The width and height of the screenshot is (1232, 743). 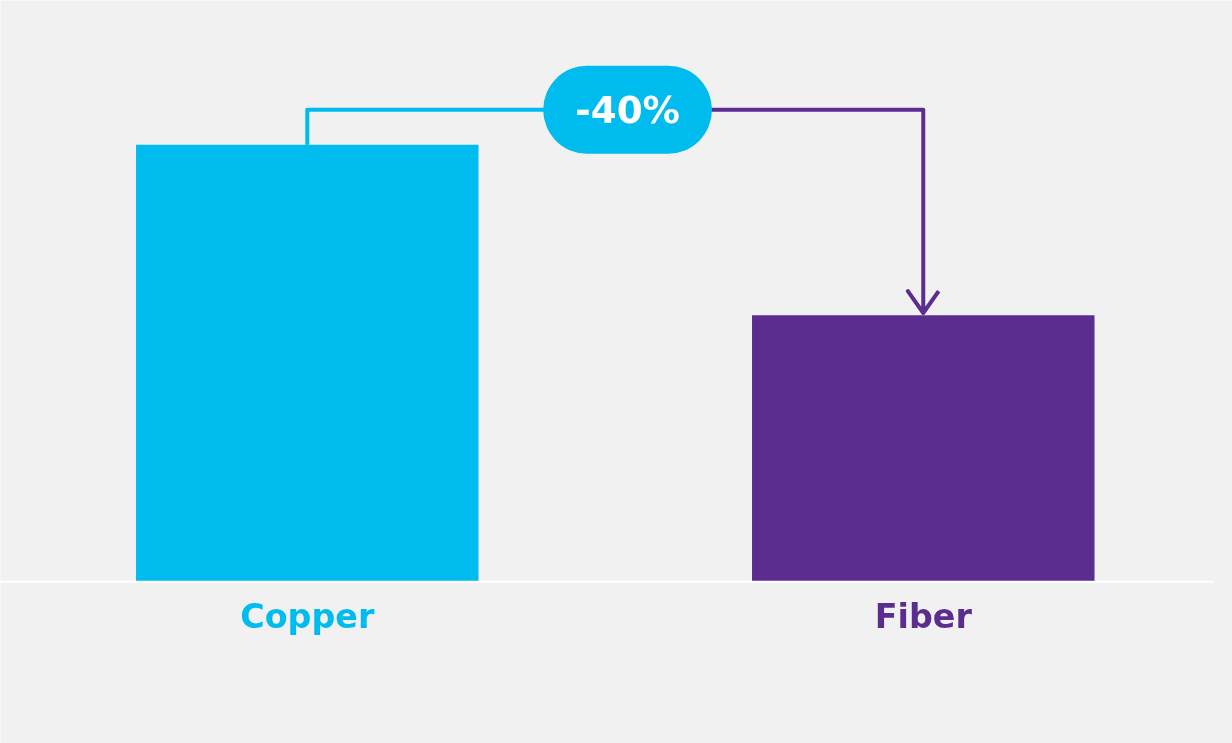 I want to click on text: -40%, so click(x=628, y=109).